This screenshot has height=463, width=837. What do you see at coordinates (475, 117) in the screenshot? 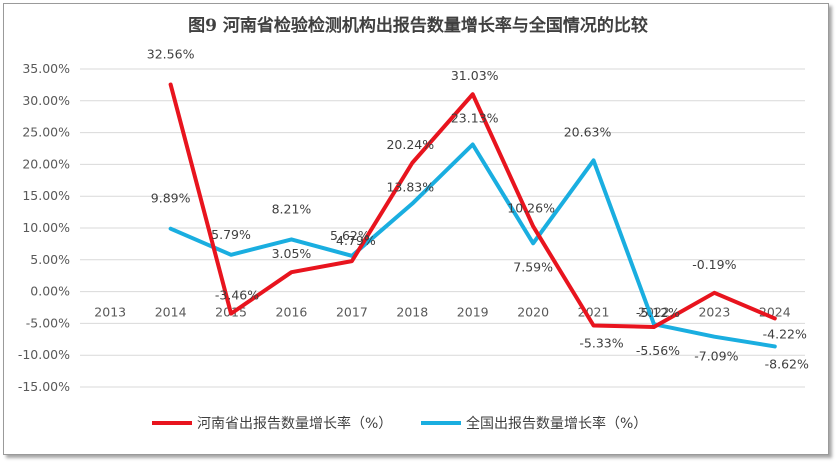
I see `data-label-national: 23.13%` at bounding box center [475, 117].